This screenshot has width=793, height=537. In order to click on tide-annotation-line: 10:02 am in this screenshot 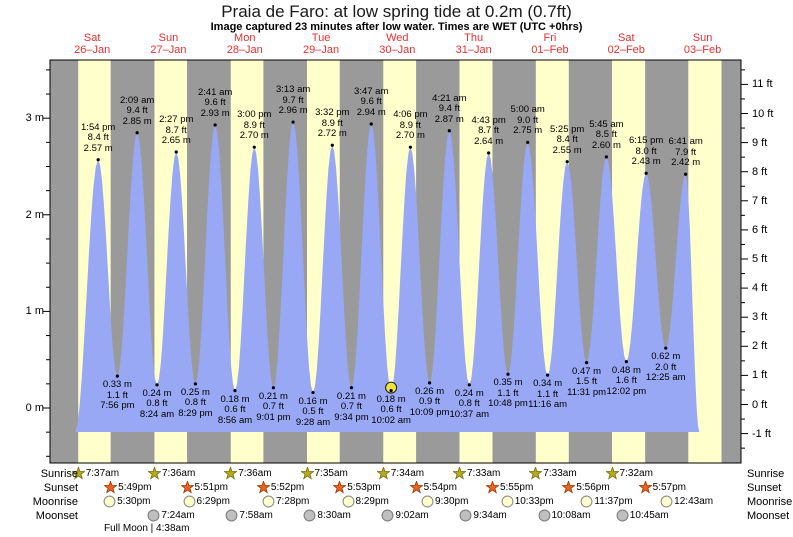, I will do `click(391, 420)`.